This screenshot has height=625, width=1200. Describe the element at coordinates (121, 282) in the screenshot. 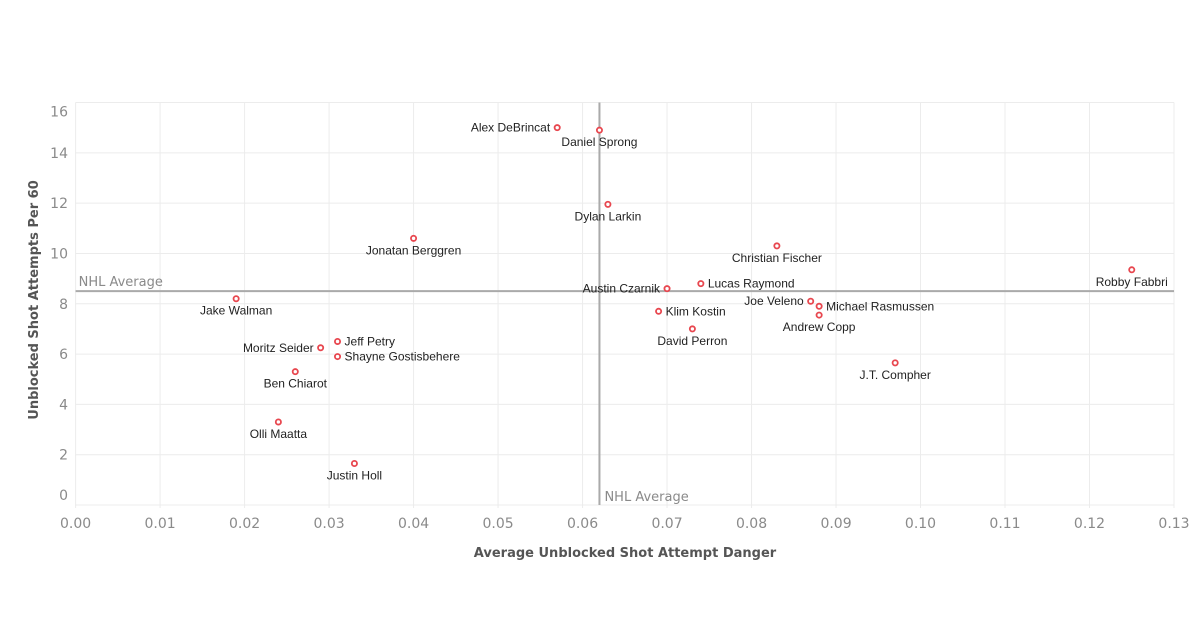

I see `nhl-average-horizontal-label: NHL Average` at that location.